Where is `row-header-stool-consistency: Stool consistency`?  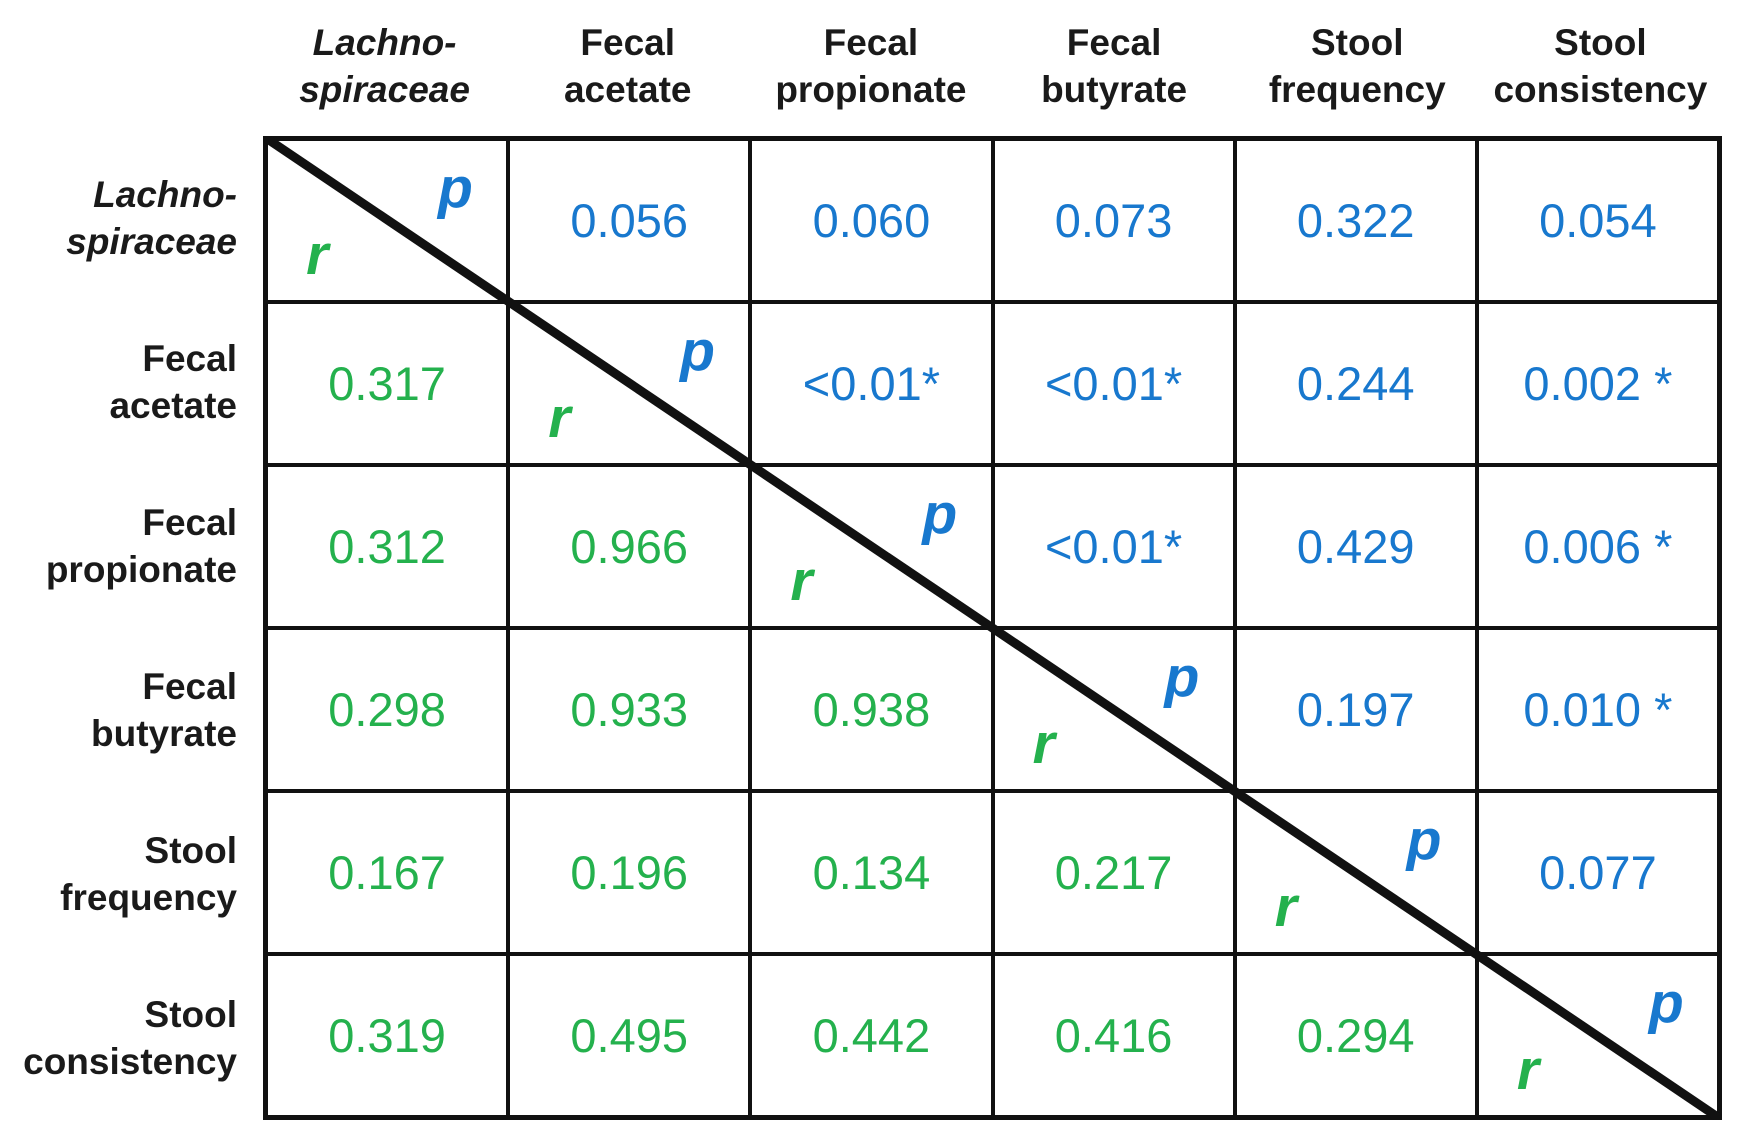 row-header-stool-consistency: Stool consistency is located at coordinates (126, 1038).